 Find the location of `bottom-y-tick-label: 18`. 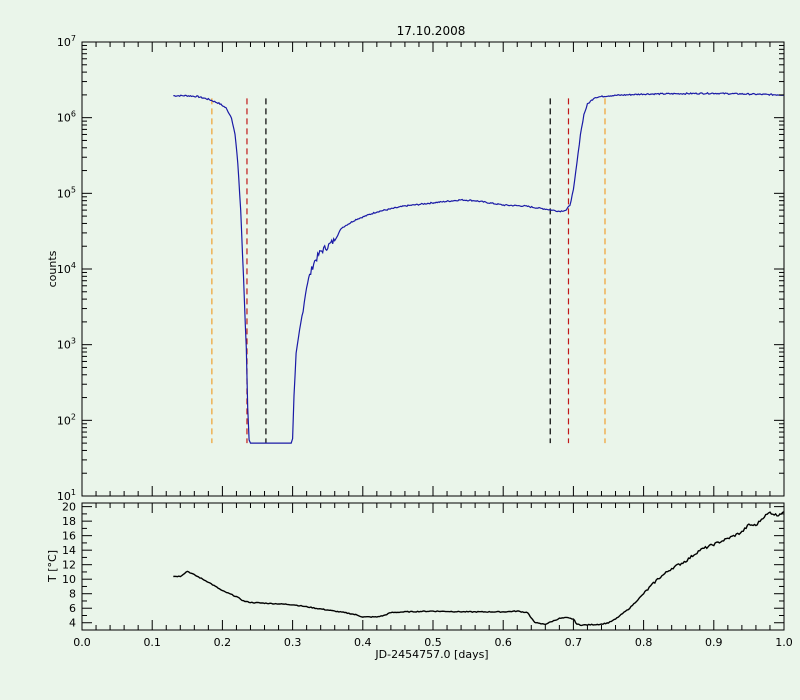

bottom-y-tick-label: 18 is located at coordinates (69, 521).